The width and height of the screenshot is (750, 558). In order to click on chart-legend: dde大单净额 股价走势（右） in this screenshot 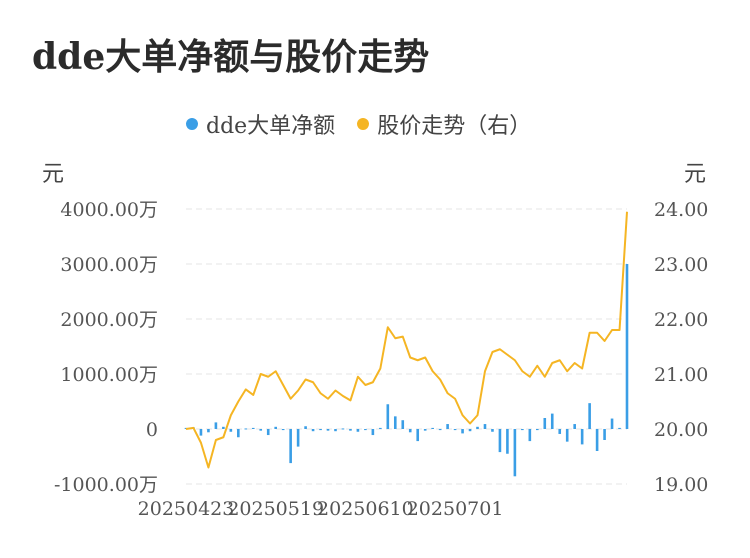, I will do `click(369, 124)`.